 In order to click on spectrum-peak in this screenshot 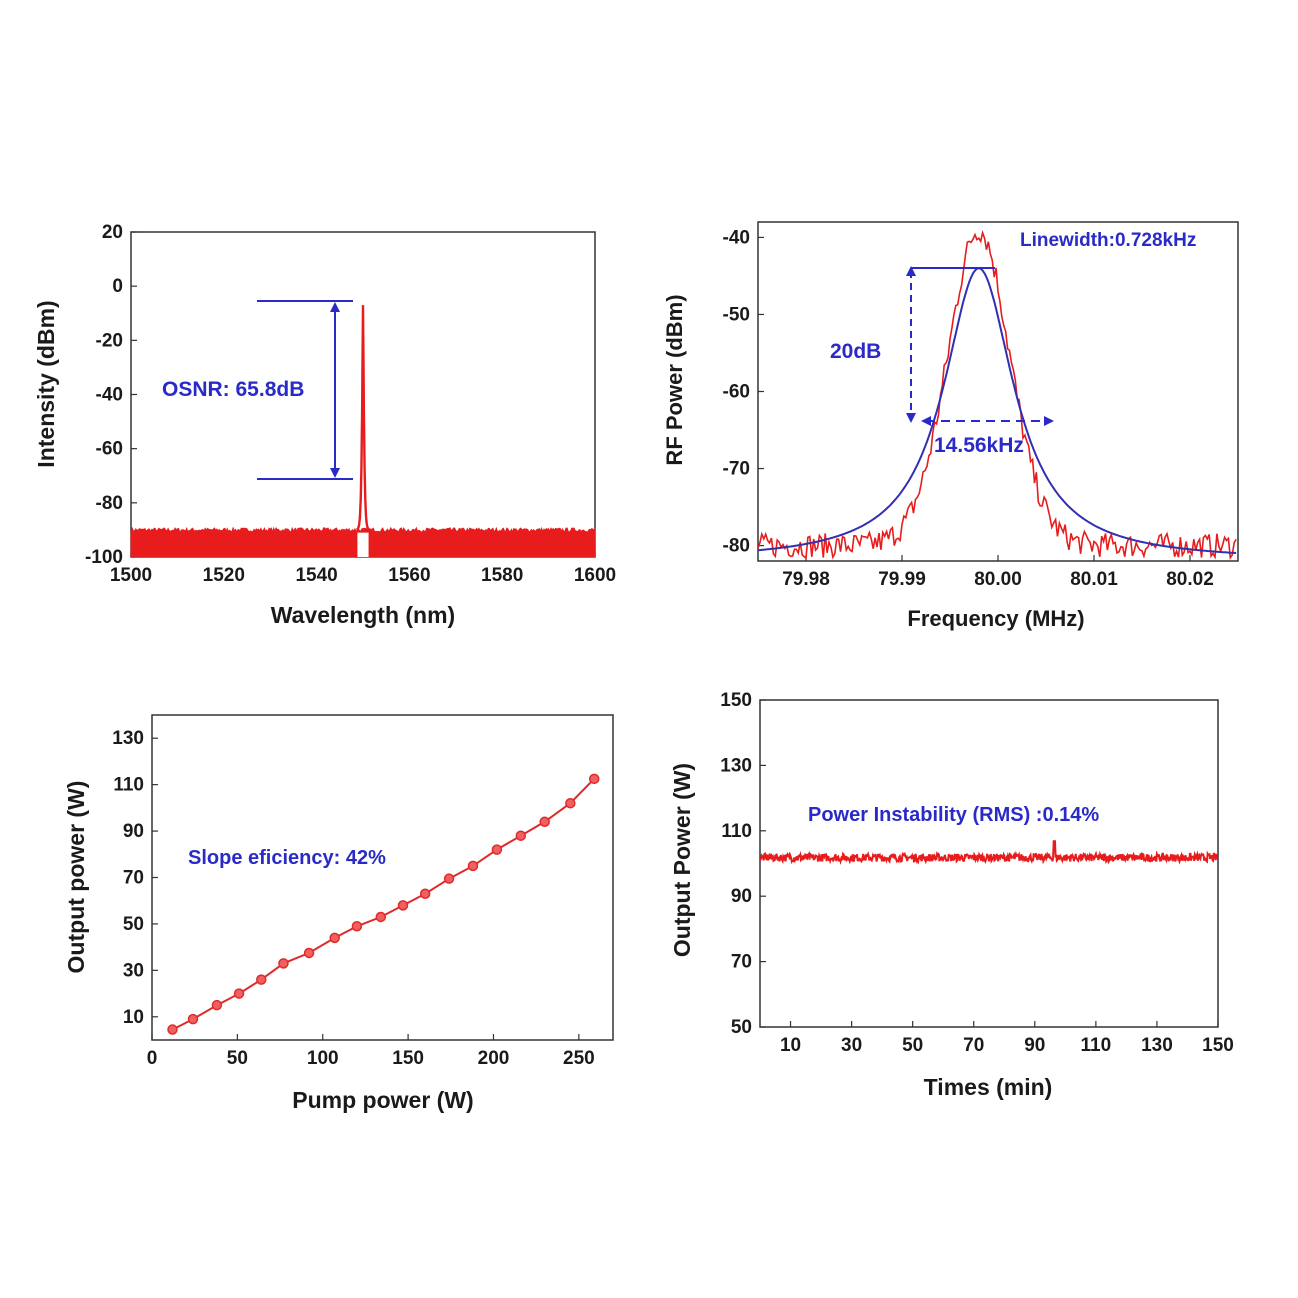, I will do `click(363, 418)`.